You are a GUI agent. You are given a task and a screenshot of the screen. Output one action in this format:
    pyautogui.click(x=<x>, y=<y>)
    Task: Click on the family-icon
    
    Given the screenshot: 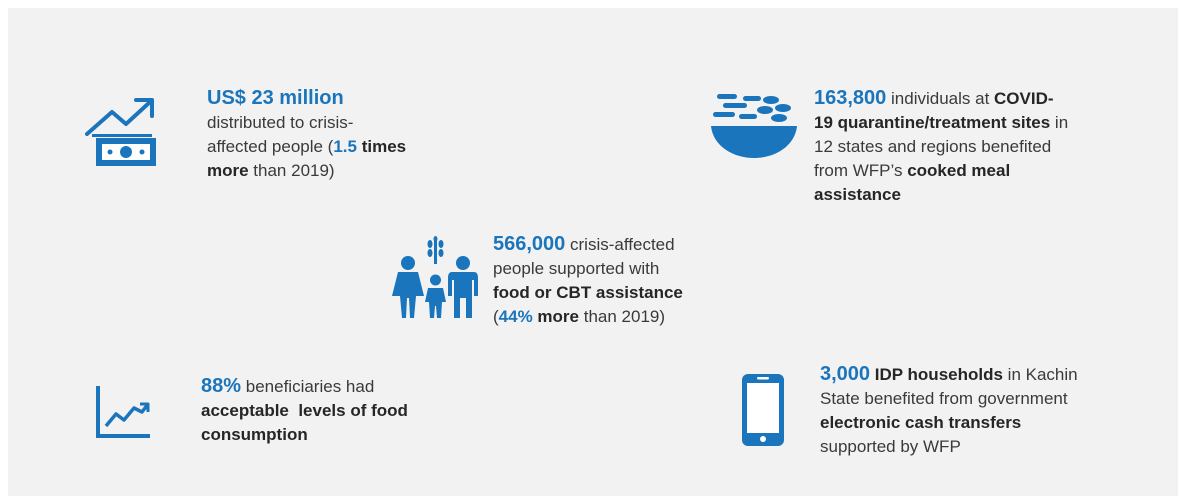 What is the action you would take?
    pyautogui.click(x=435, y=277)
    